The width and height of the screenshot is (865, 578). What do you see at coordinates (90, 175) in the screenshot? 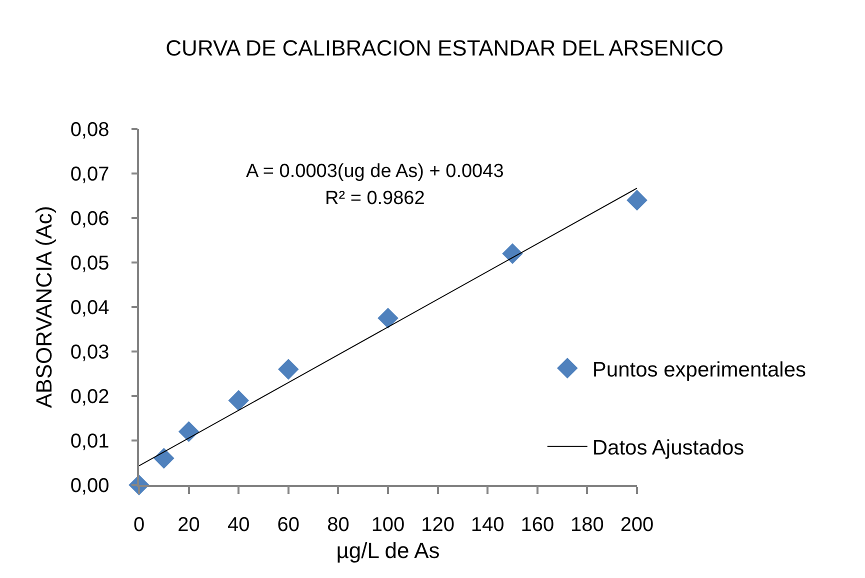
I see `y-tick-label: 0,07` at bounding box center [90, 175].